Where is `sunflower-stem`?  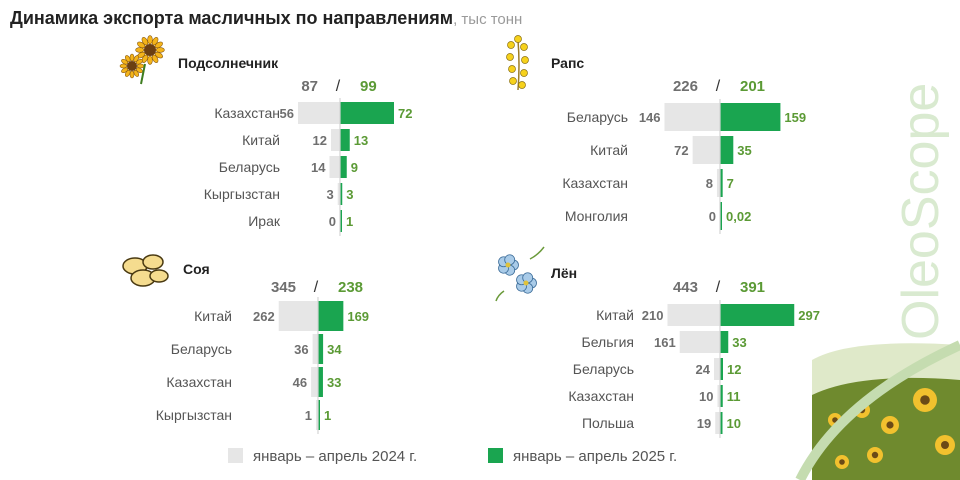
sunflower-stem is located at coordinates (143, 74).